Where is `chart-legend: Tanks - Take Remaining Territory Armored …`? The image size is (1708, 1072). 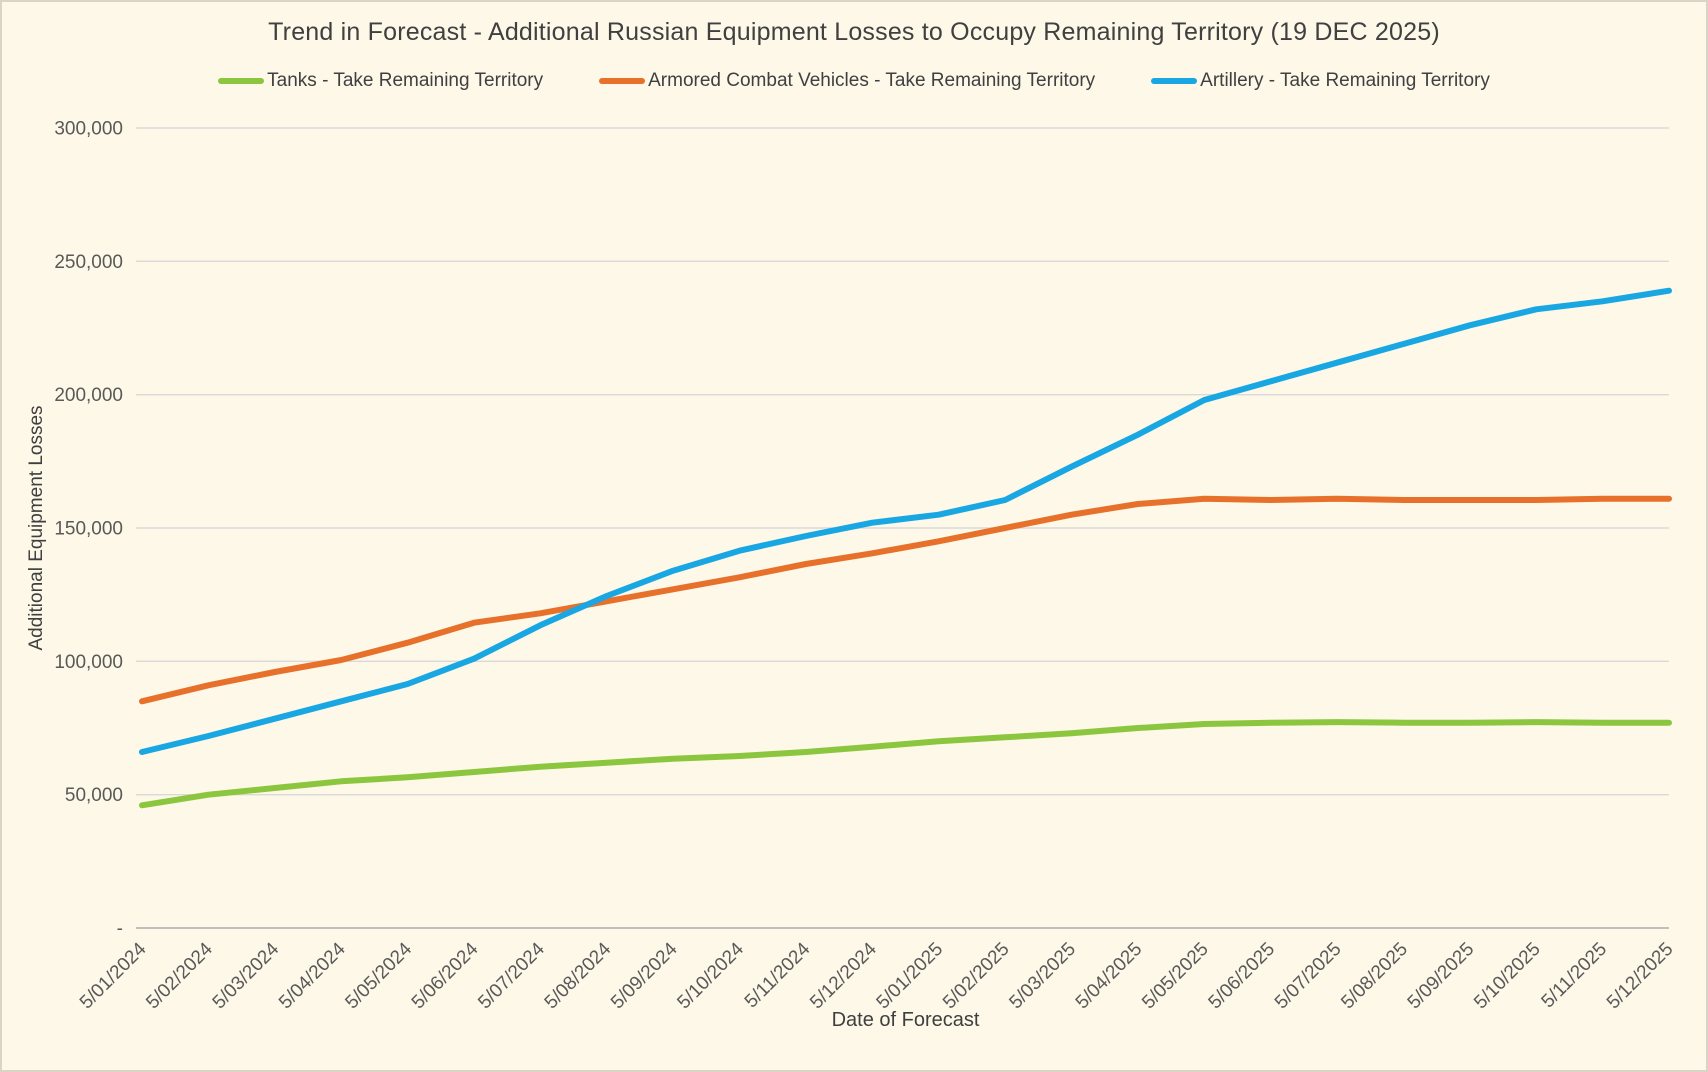 chart-legend: Tanks - Take Remaining Territory Armored … is located at coordinates (854, 81).